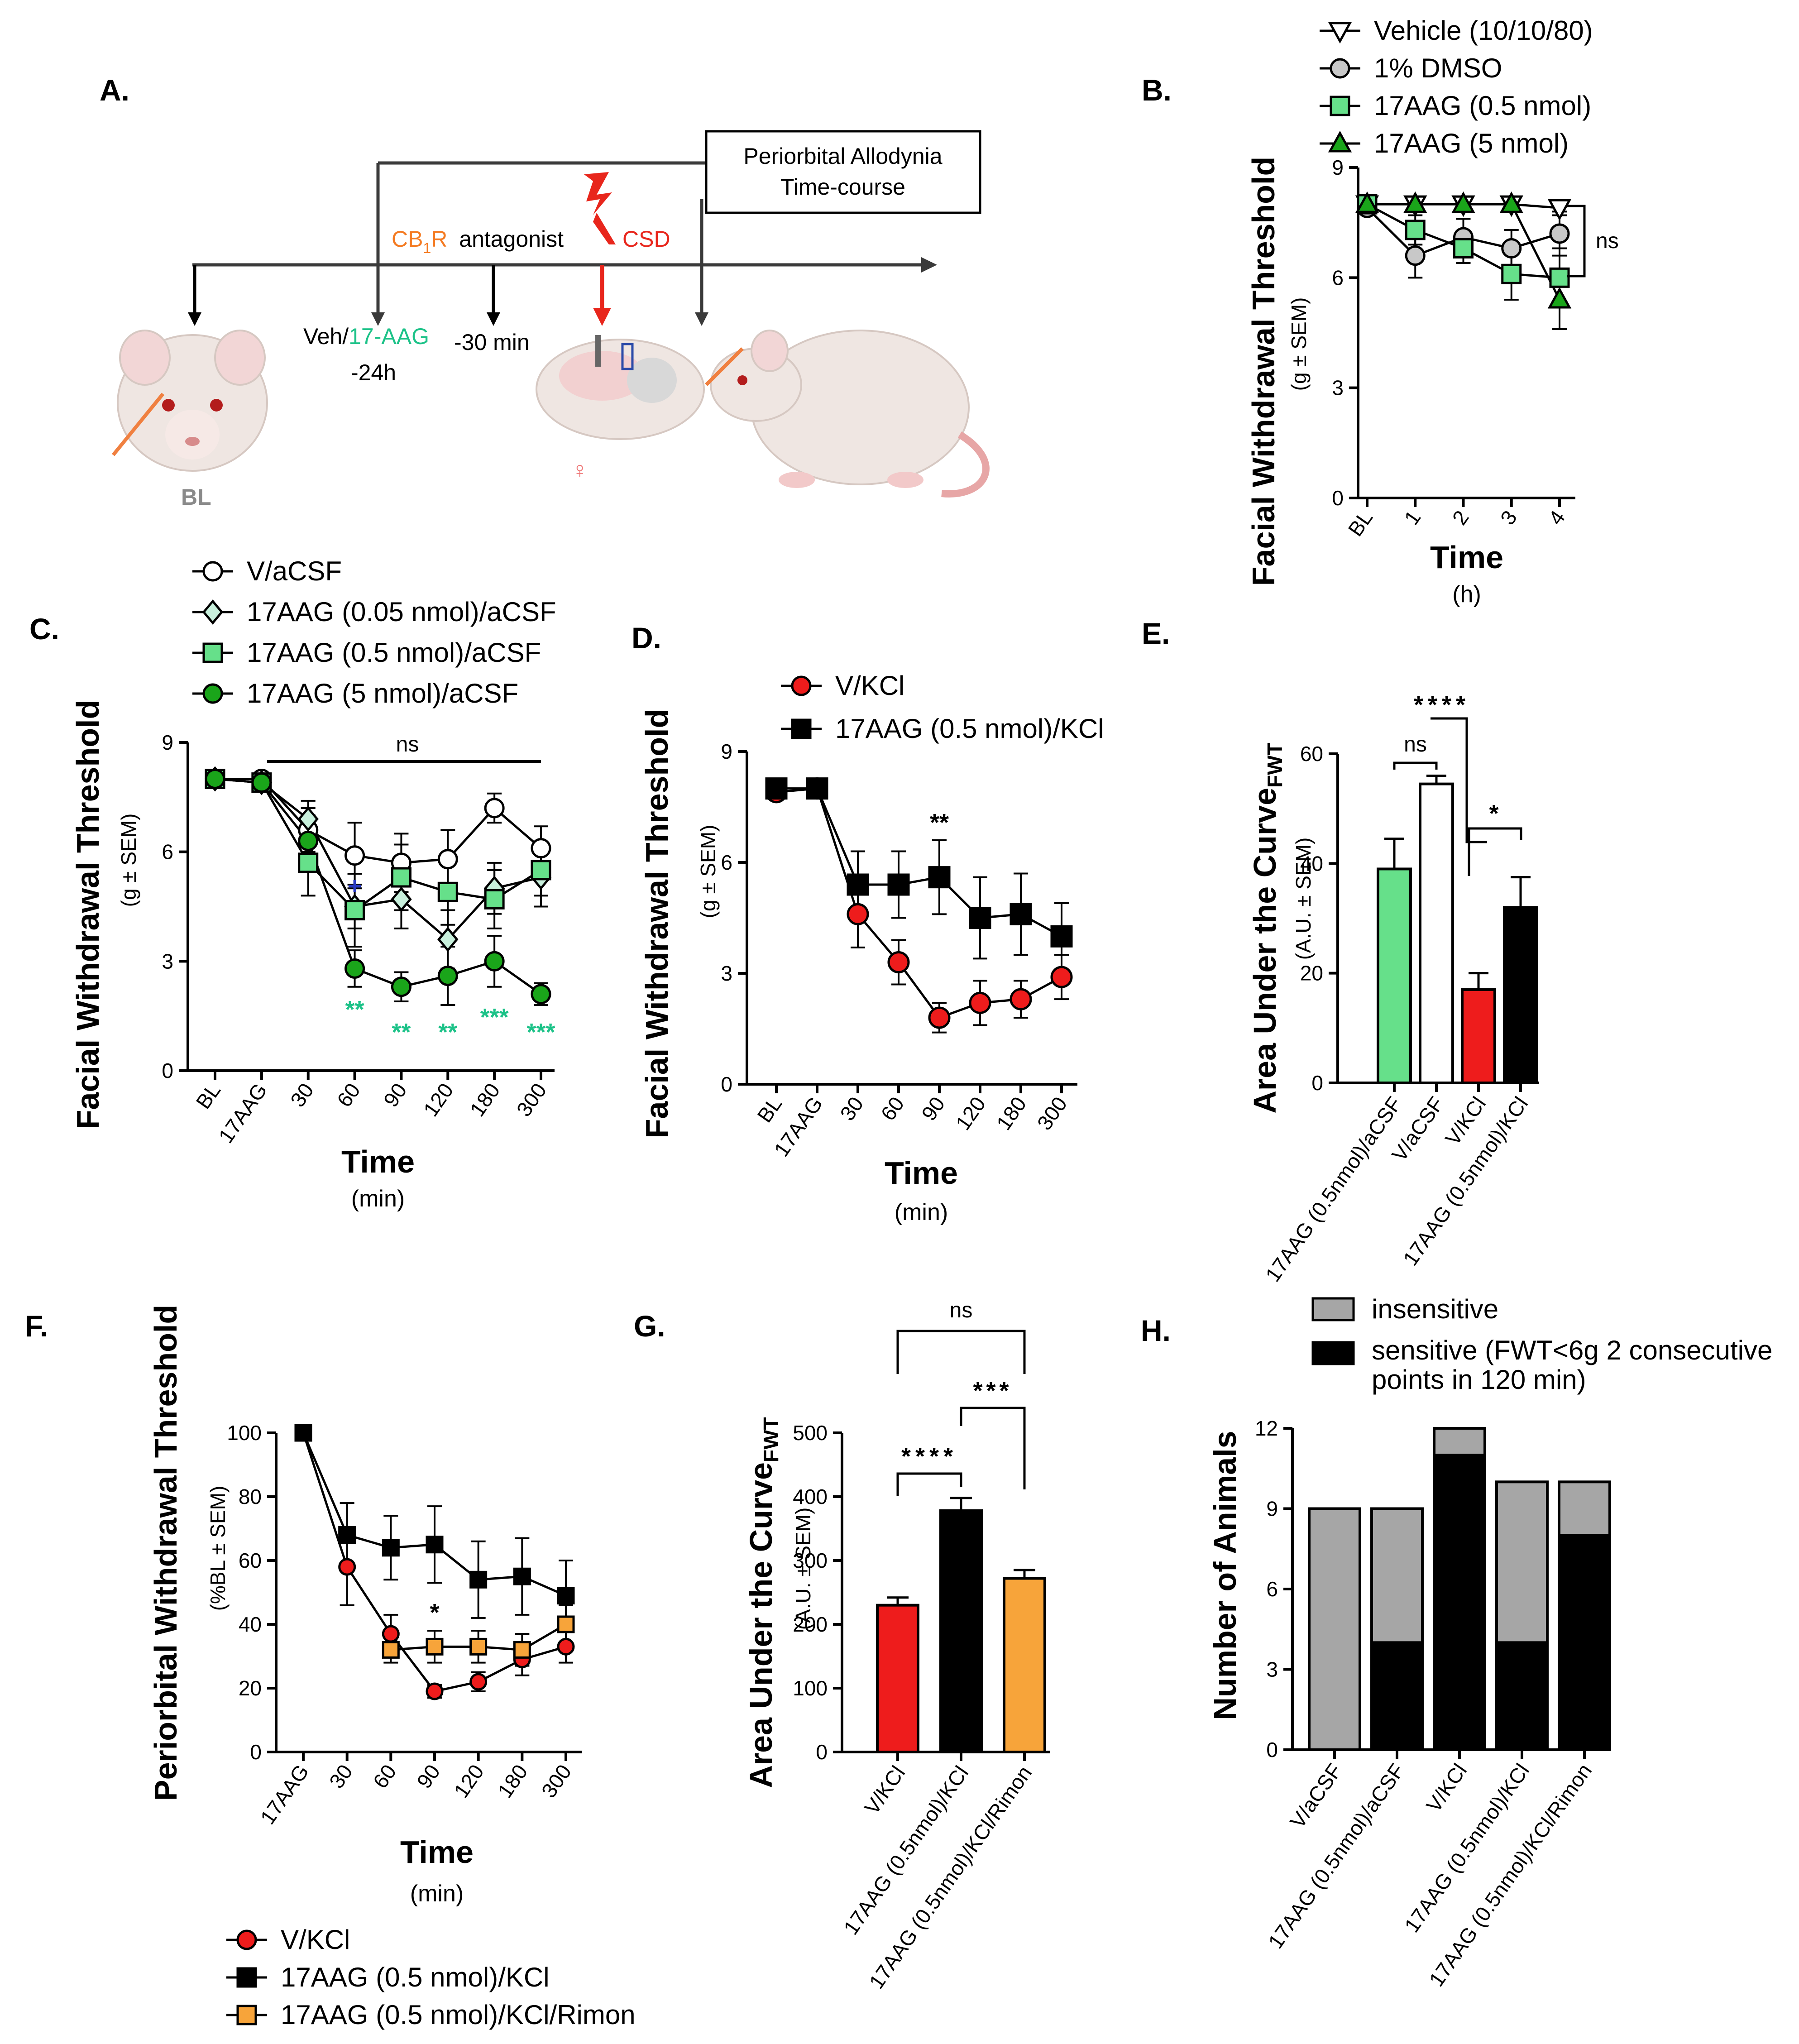  What do you see at coordinates (435, 1612) in the screenshot?
I see `significance-star: *` at bounding box center [435, 1612].